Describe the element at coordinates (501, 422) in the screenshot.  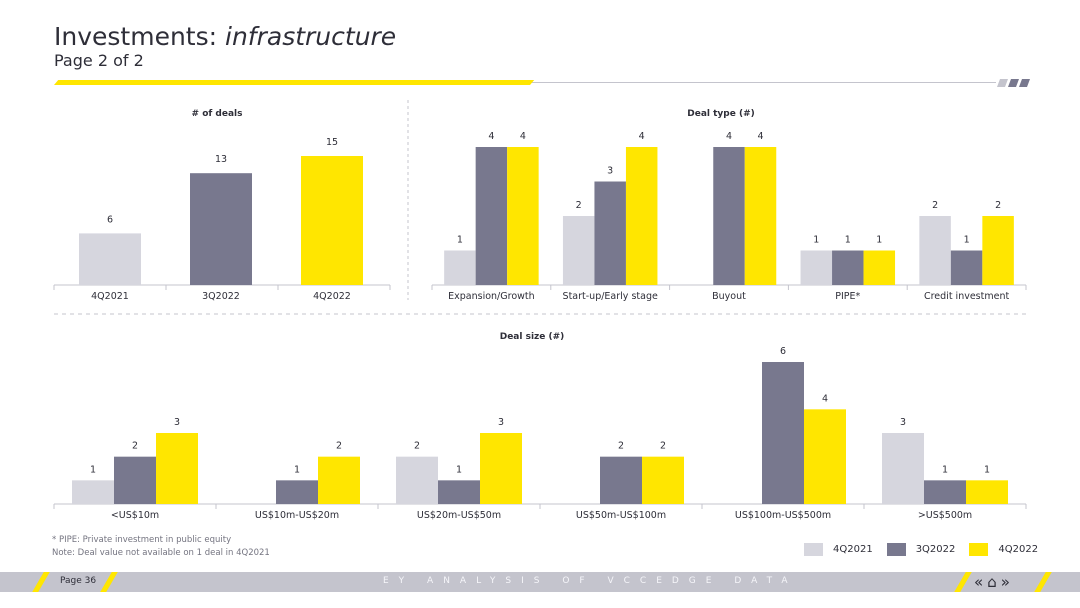
I see `deal-size-data-label-us-20m-us-50m-4q2022: 3` at that location.